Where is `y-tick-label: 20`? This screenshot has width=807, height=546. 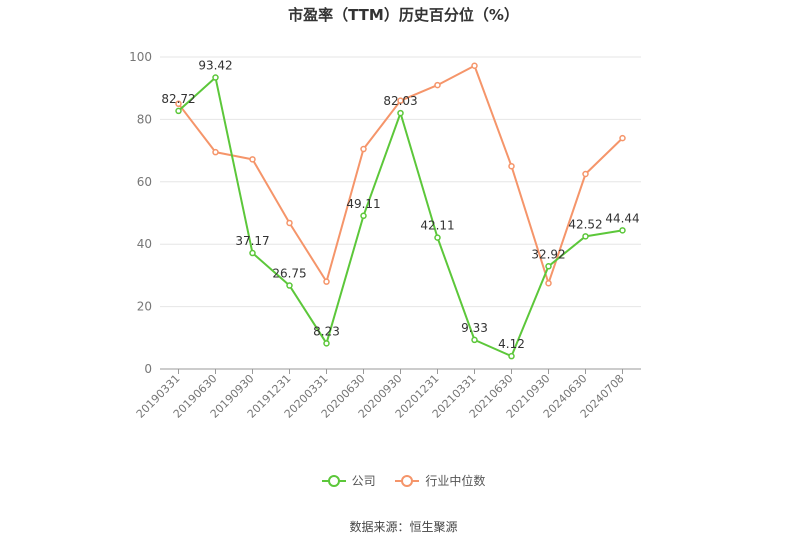 y-tick-label: 20 is located at coordinates (144, 307).